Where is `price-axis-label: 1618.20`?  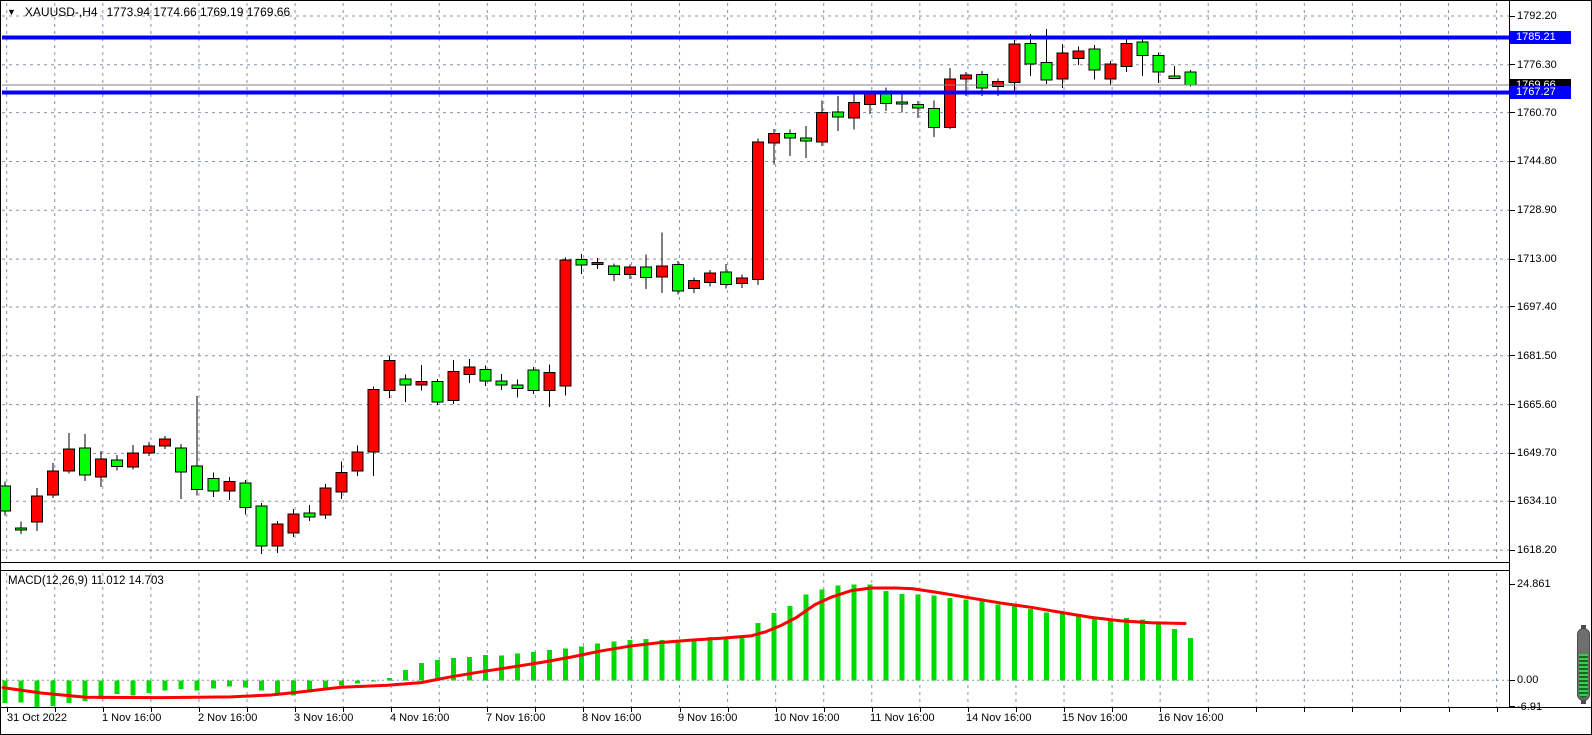
price-axis-label: 1618.20 is located at coordinates (1537, 550).